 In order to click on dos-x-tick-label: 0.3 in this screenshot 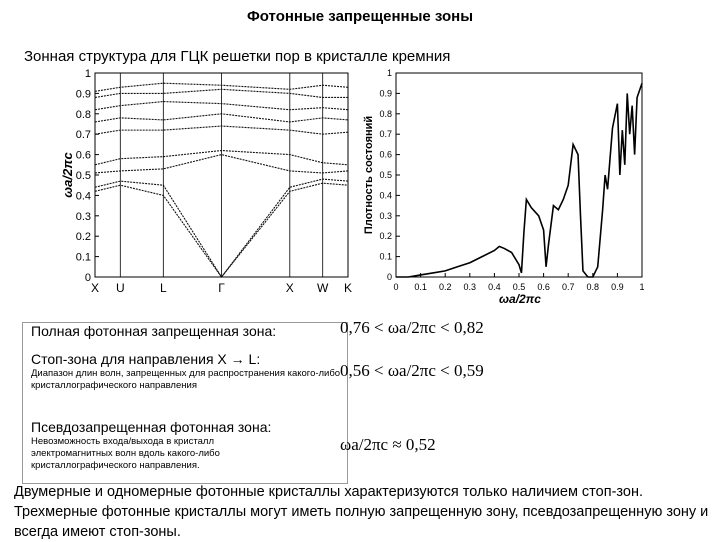, I will do `click(470, 287)`.